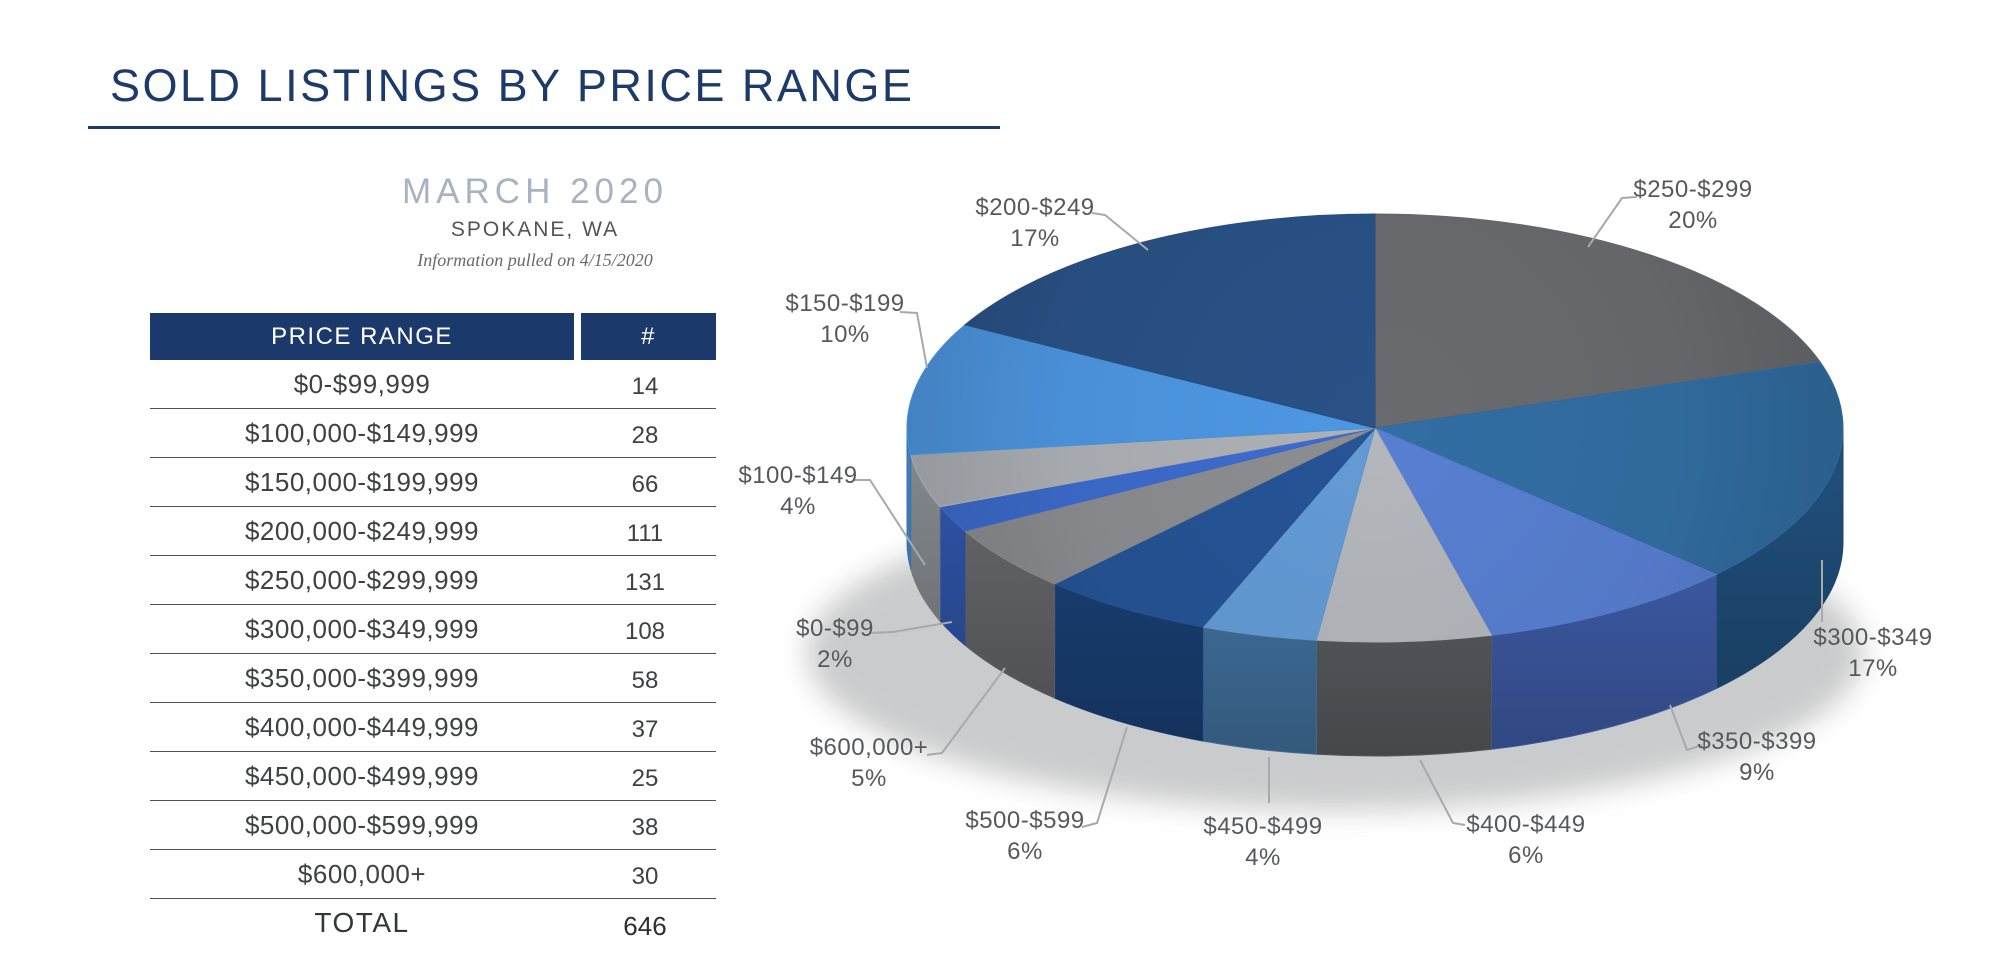 Image resolution: width=2000 pixels, height=978 pixels. Describe the element at coordinates (798, 475) in the screenshot. I see `slice-label-range: $100-$149` at that location.